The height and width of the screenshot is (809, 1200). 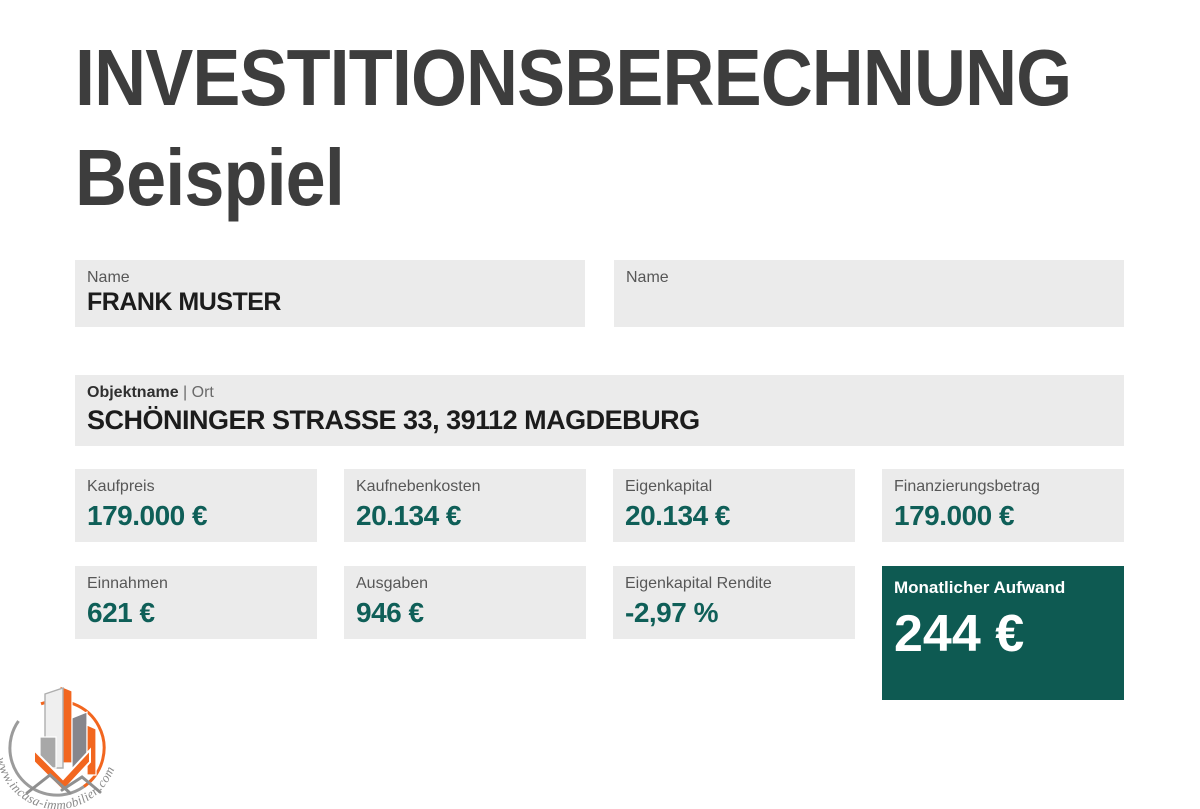 I want to click on stat-kaufnebenkosten: Kaufnebenkosten 20.134 €, so click(x=465, y=505).